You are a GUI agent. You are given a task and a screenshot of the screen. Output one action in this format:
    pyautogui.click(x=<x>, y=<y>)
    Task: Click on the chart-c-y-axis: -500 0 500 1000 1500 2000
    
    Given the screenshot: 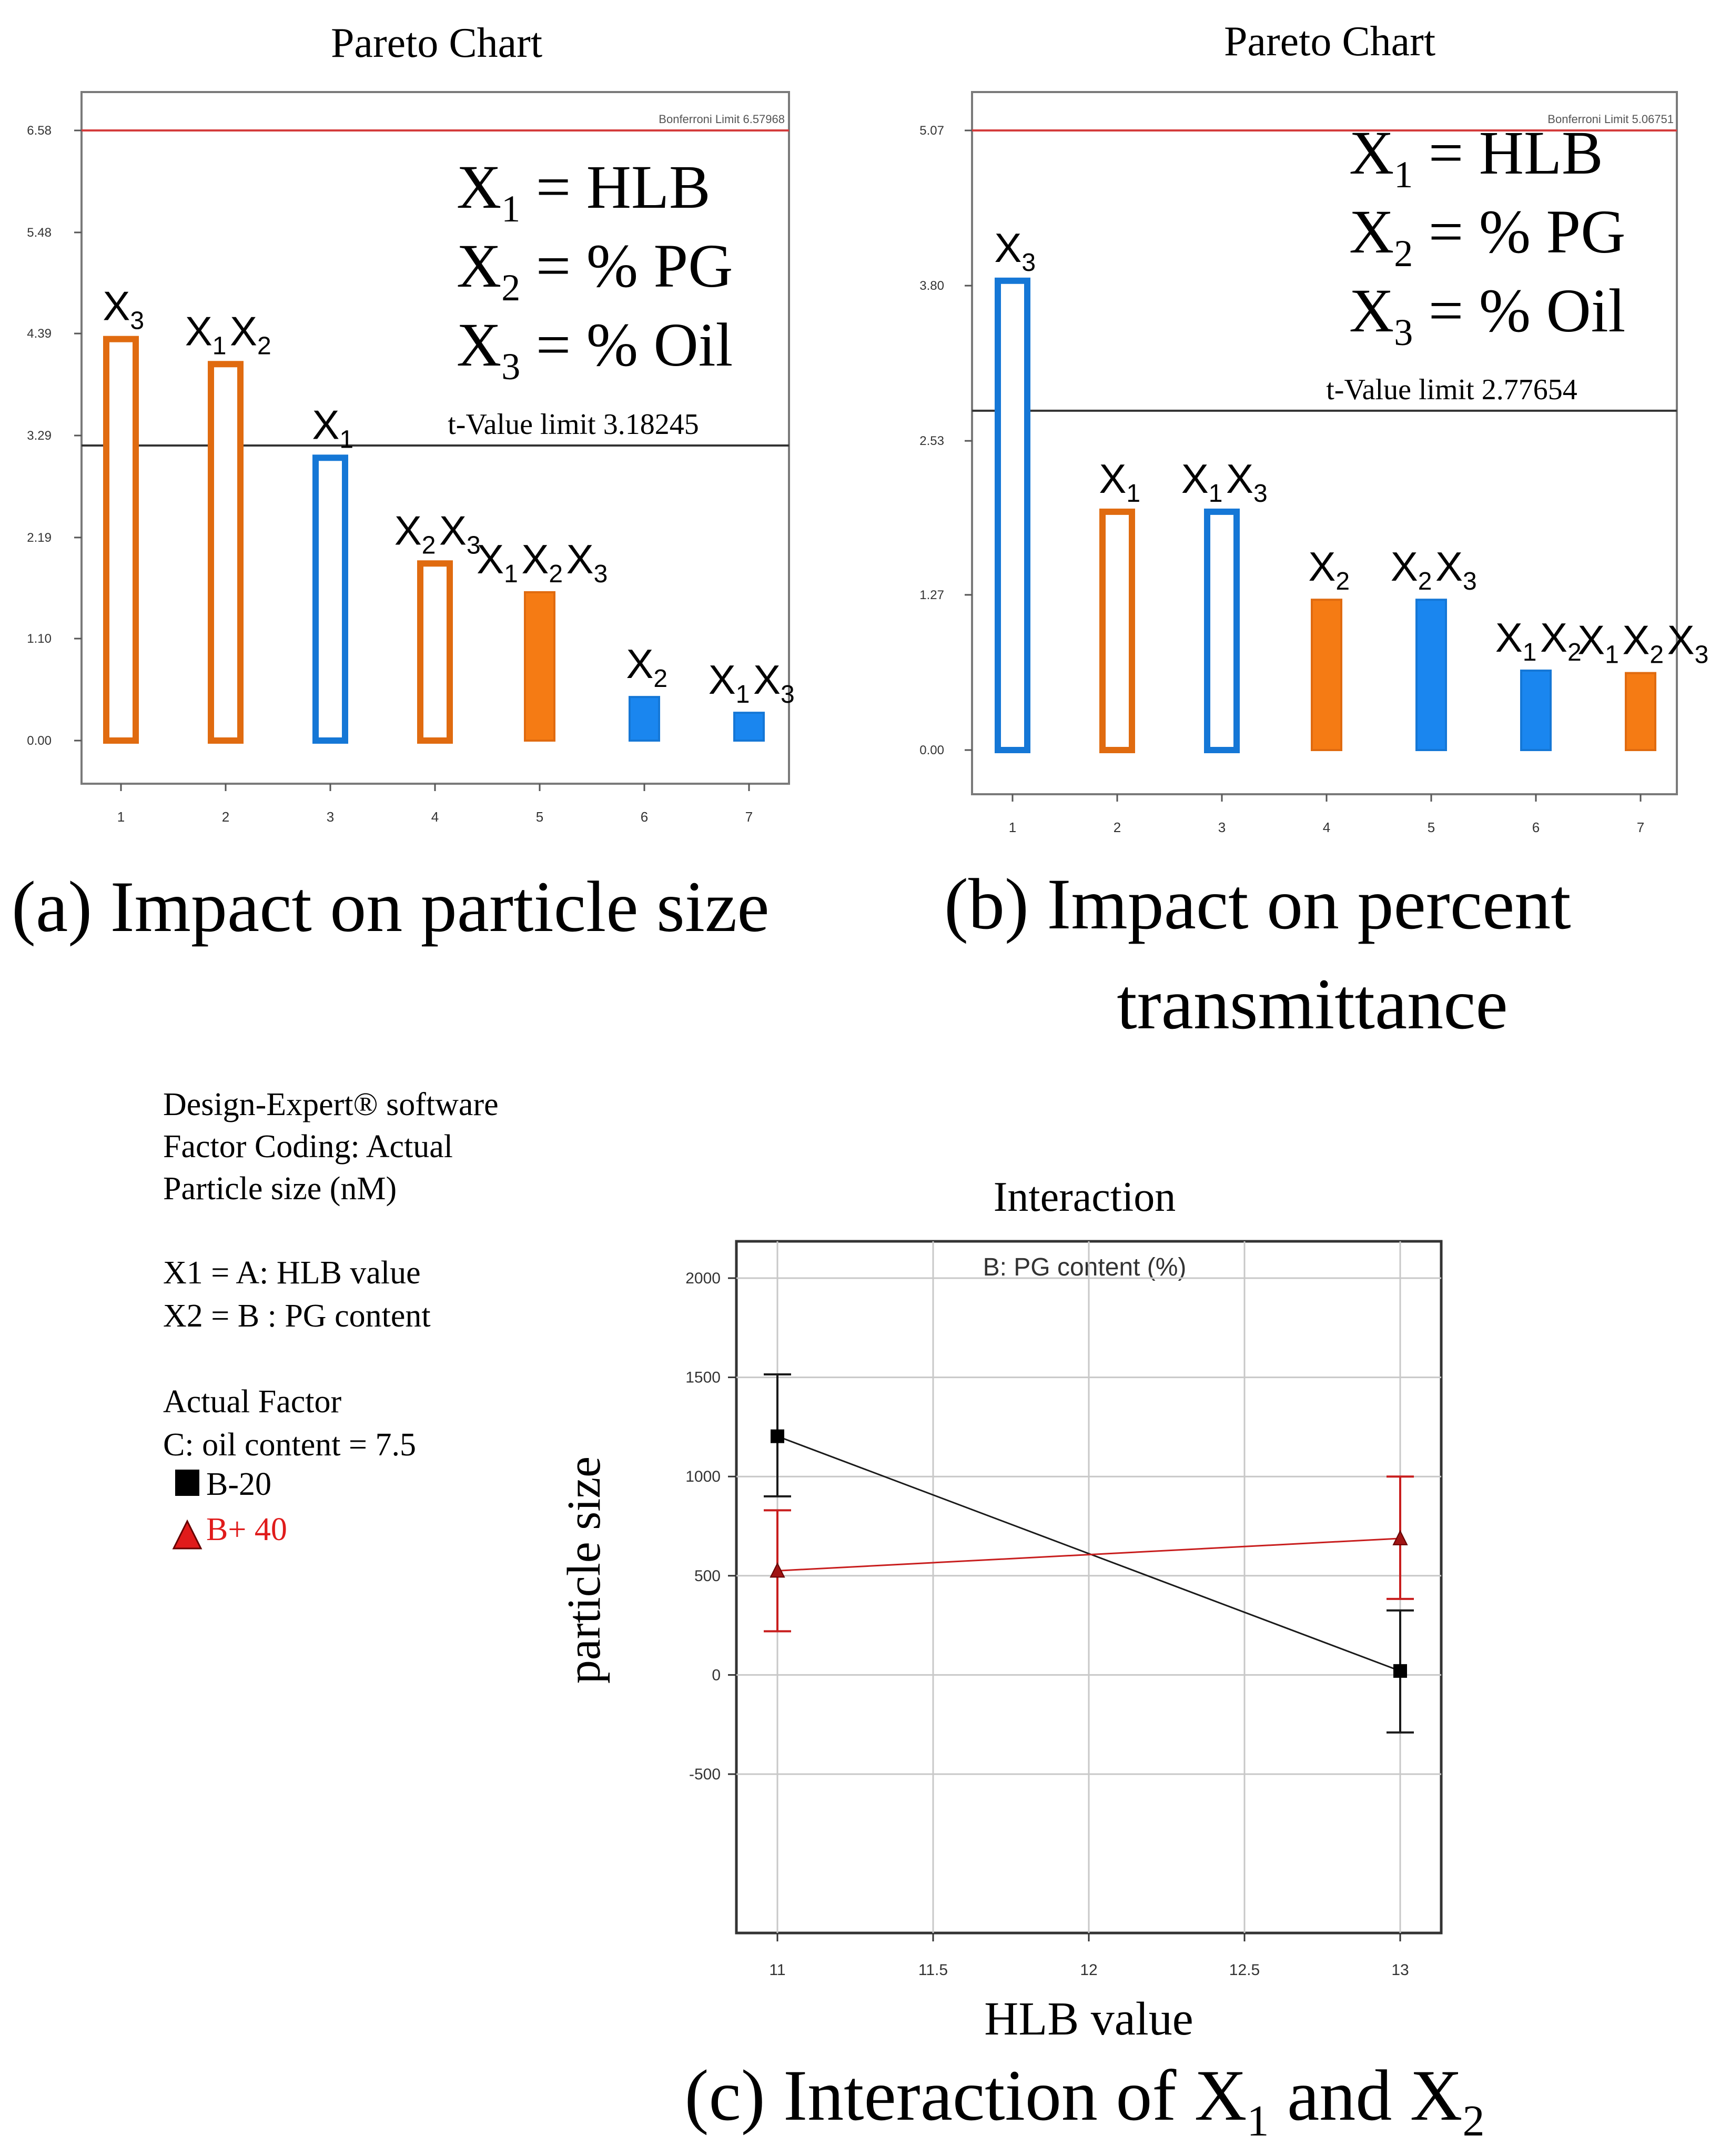 What is the action you would take?
    pyautogui.click(x=710, y=1526)
    